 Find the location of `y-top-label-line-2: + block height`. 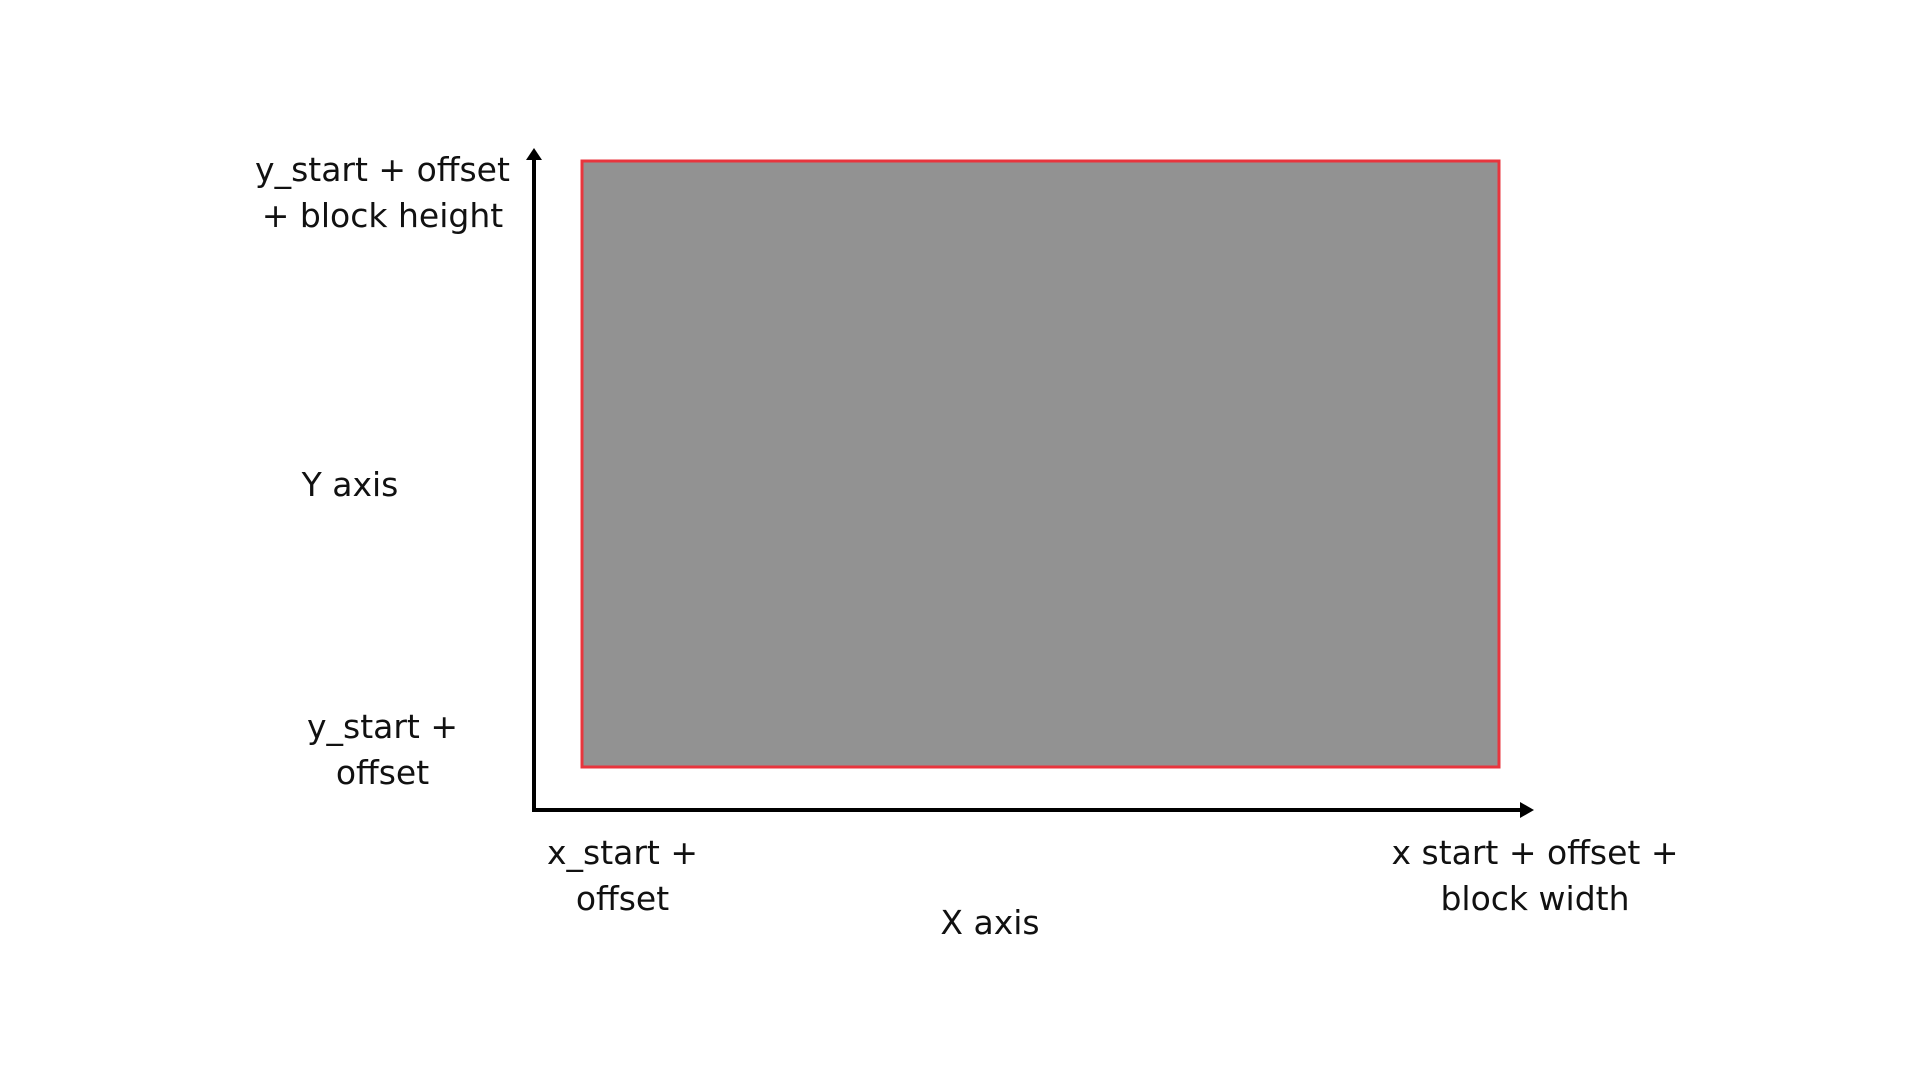

y-top-label-line-2: + block height is located at coordinates (382, 215).